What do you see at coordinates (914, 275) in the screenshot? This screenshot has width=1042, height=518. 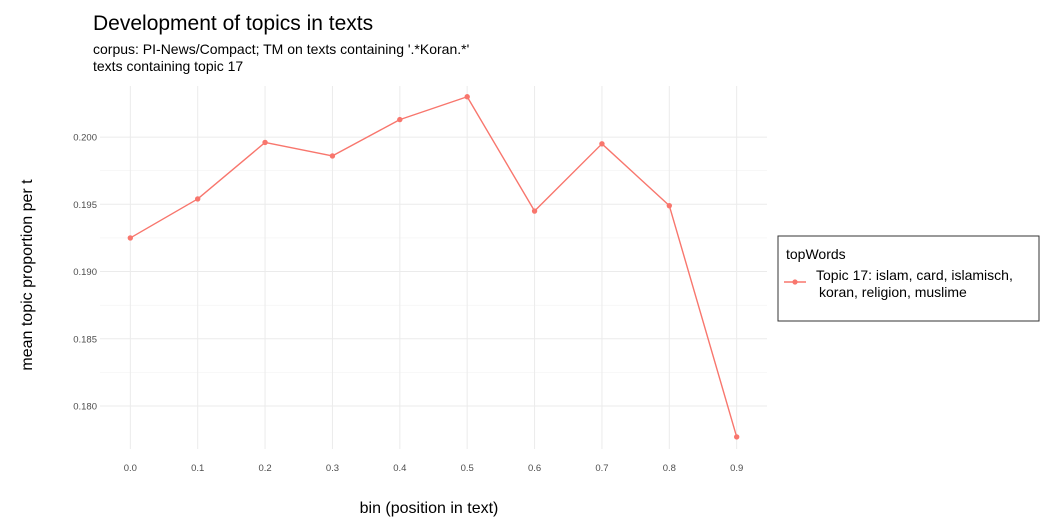 I see `legend-entry-line-1: Topic 17: islam, card, islamisch,` at bounding box center [914, 275].